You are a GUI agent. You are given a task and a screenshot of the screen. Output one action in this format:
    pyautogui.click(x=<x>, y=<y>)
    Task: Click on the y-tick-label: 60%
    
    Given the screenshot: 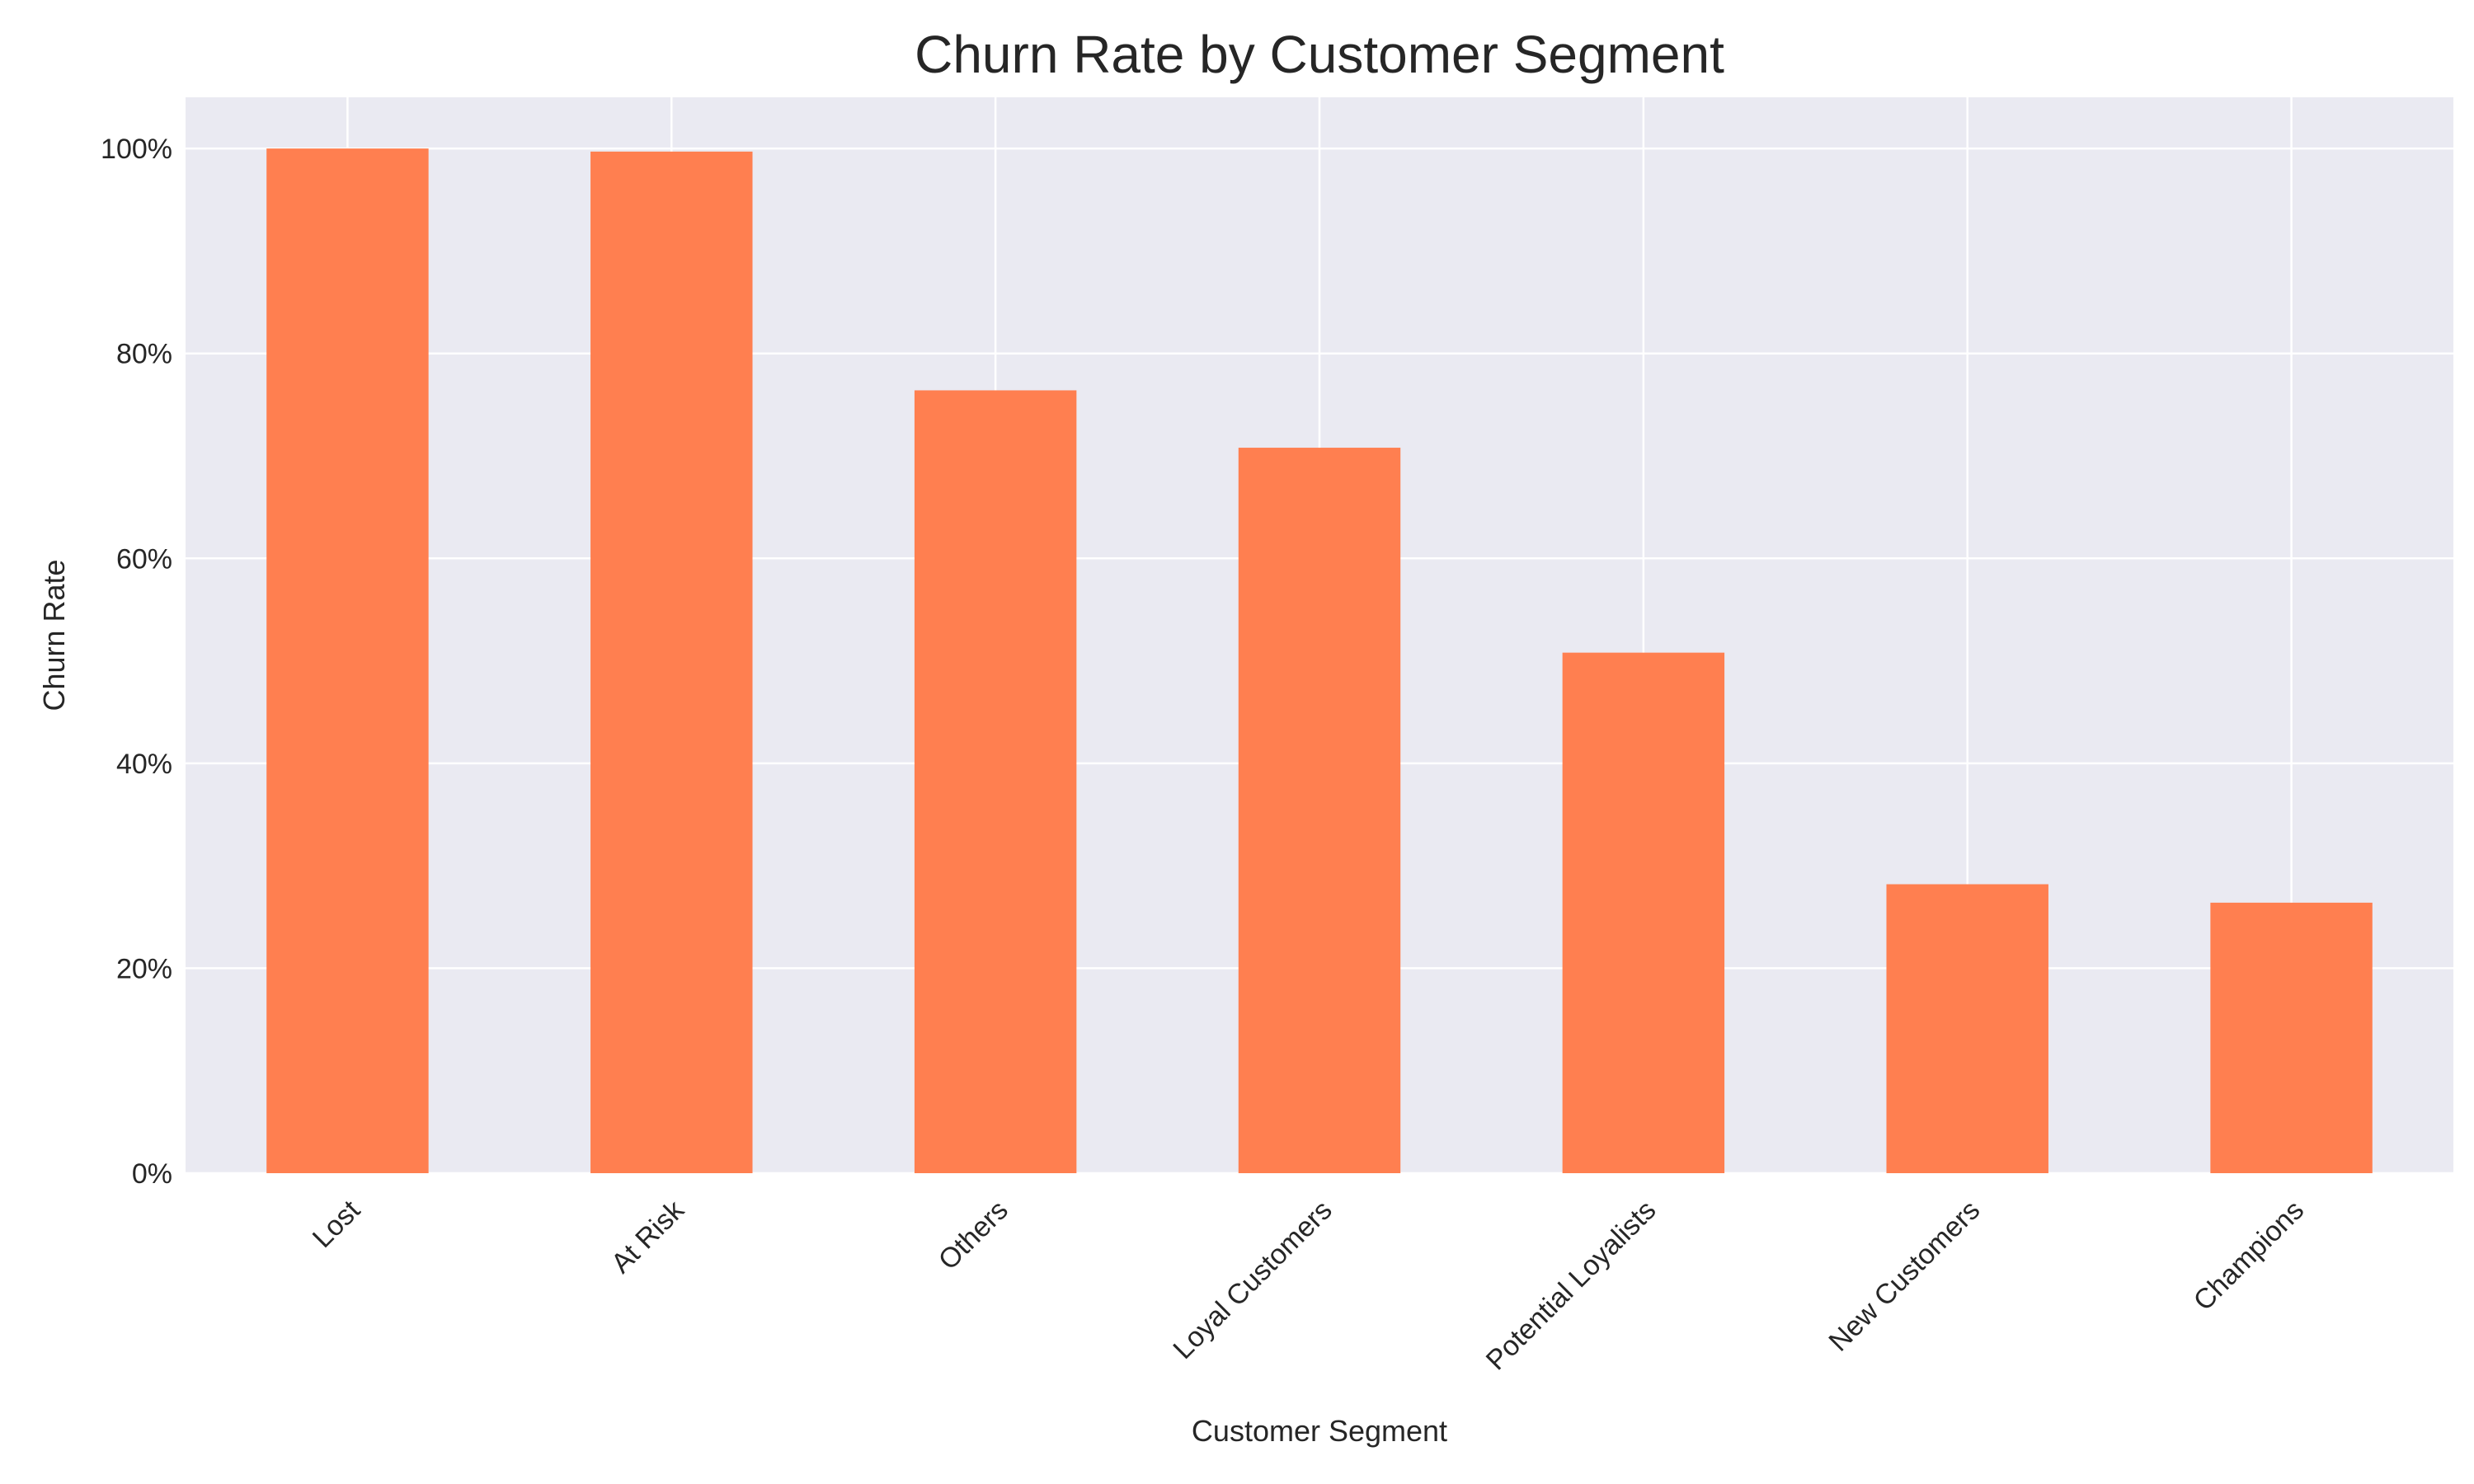 What is the action you would take?
    pyautogui.click(x=144, y=559)
    